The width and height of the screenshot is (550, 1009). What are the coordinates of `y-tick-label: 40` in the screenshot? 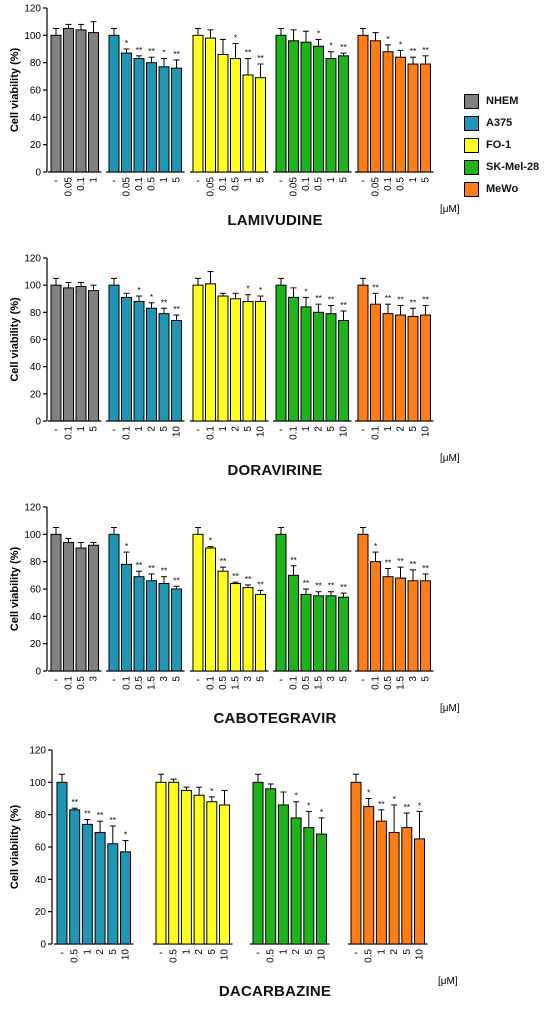 It's located at (36, 367).